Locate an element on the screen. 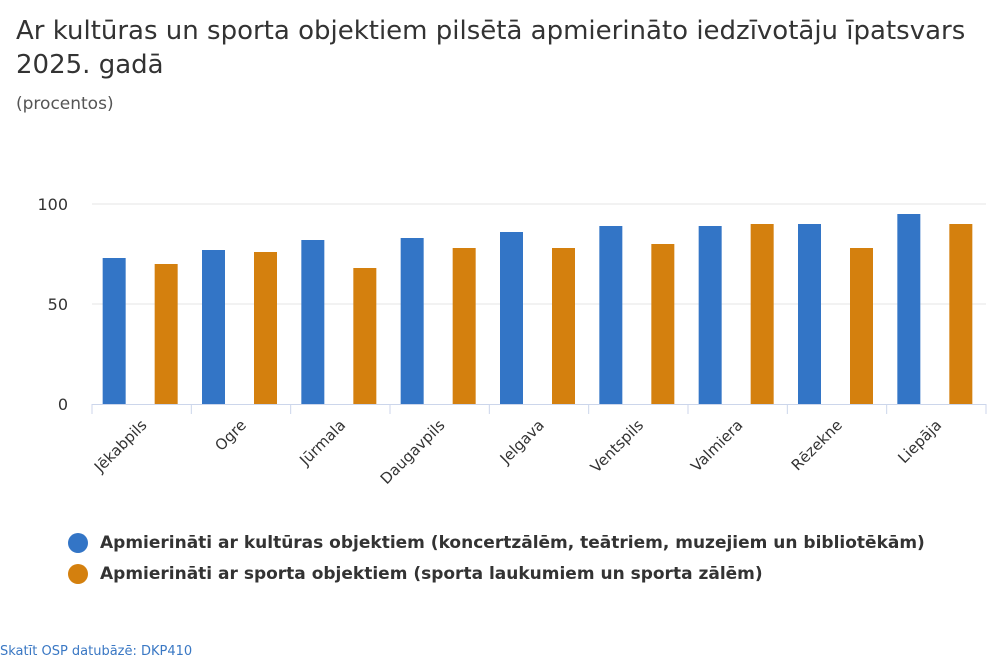 The image size is (1000, 667). x-tick-label: Valmiera is located at coordinates (716, 445).